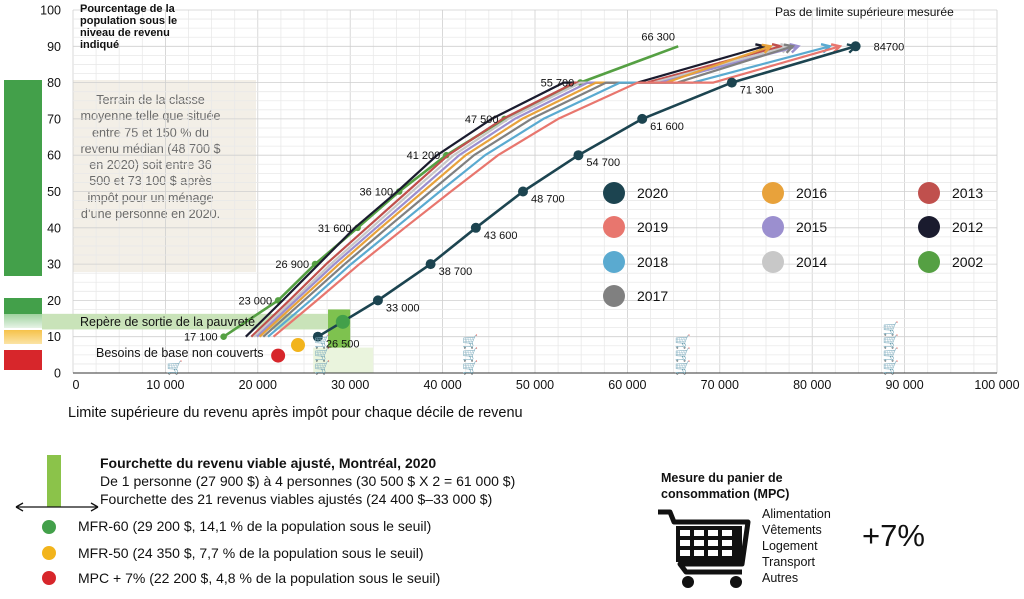 This screenshot has height=599, width=1024. I want to click on legend-dot-2012, so click(929, 227).